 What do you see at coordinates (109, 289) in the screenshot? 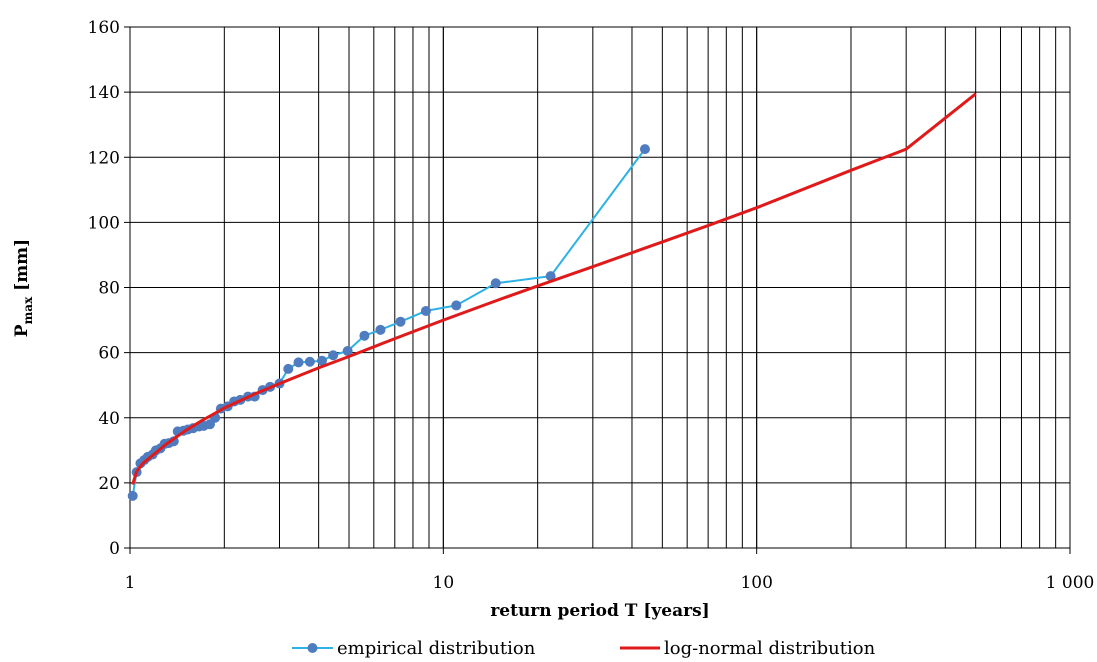
I see `y-tick-label: 80` at bounding box center [109, 289].